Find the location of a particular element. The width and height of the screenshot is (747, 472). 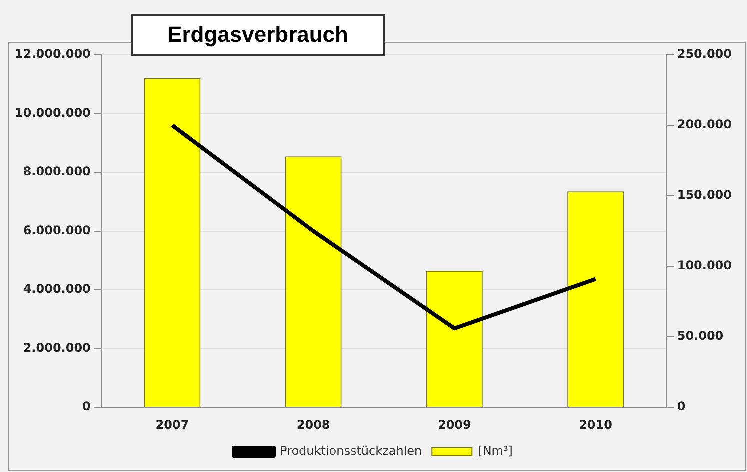

x-tick-label: 2009 is located at coordinates (455, 425).